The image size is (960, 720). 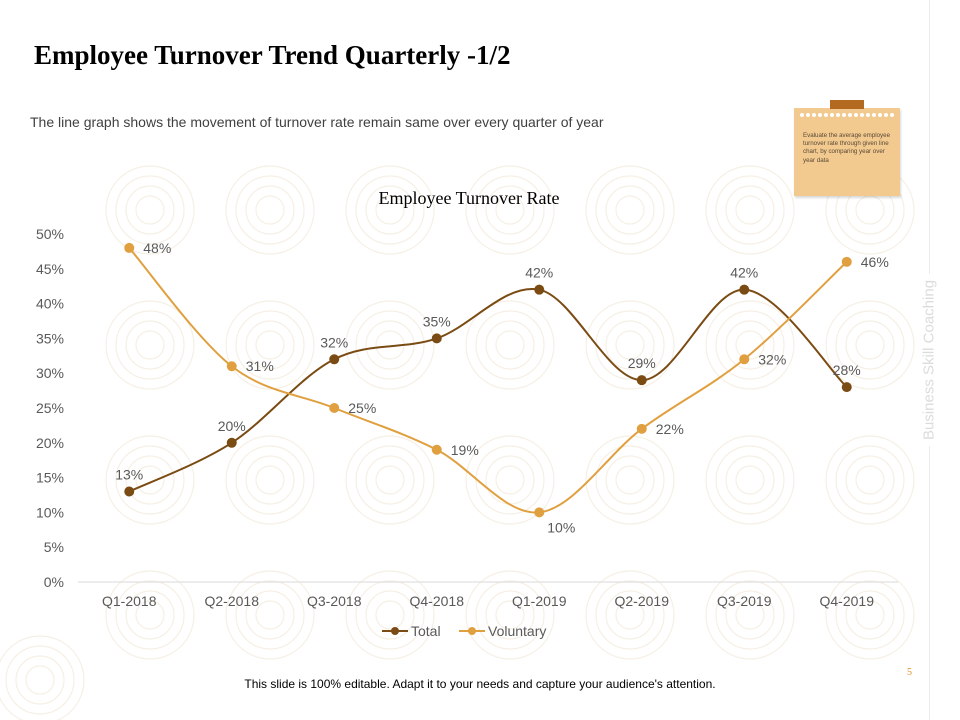 What do you see at coordinates (50, 234) in the screenshot?
I see `y-tick-label: 50%` at bounding box center [50, 234].